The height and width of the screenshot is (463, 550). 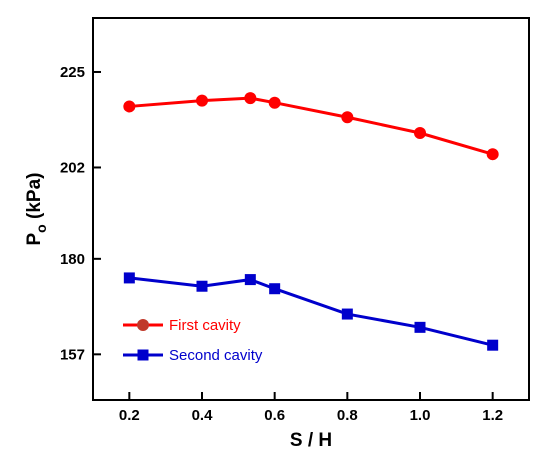 I want to click on x-tick-label: 0.6, so click(x=274, y=415).